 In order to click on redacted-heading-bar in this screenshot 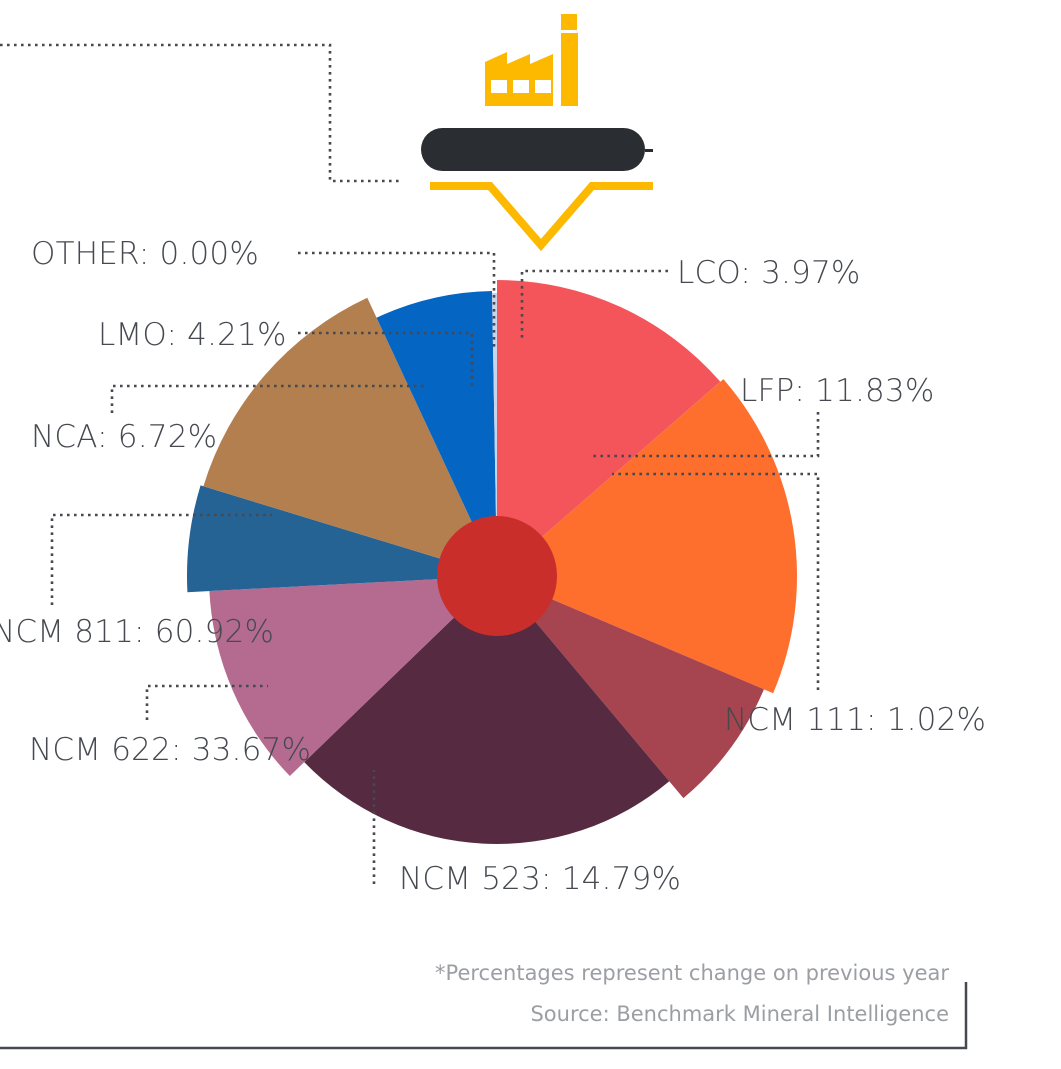, I will do `click(533, 149)`.